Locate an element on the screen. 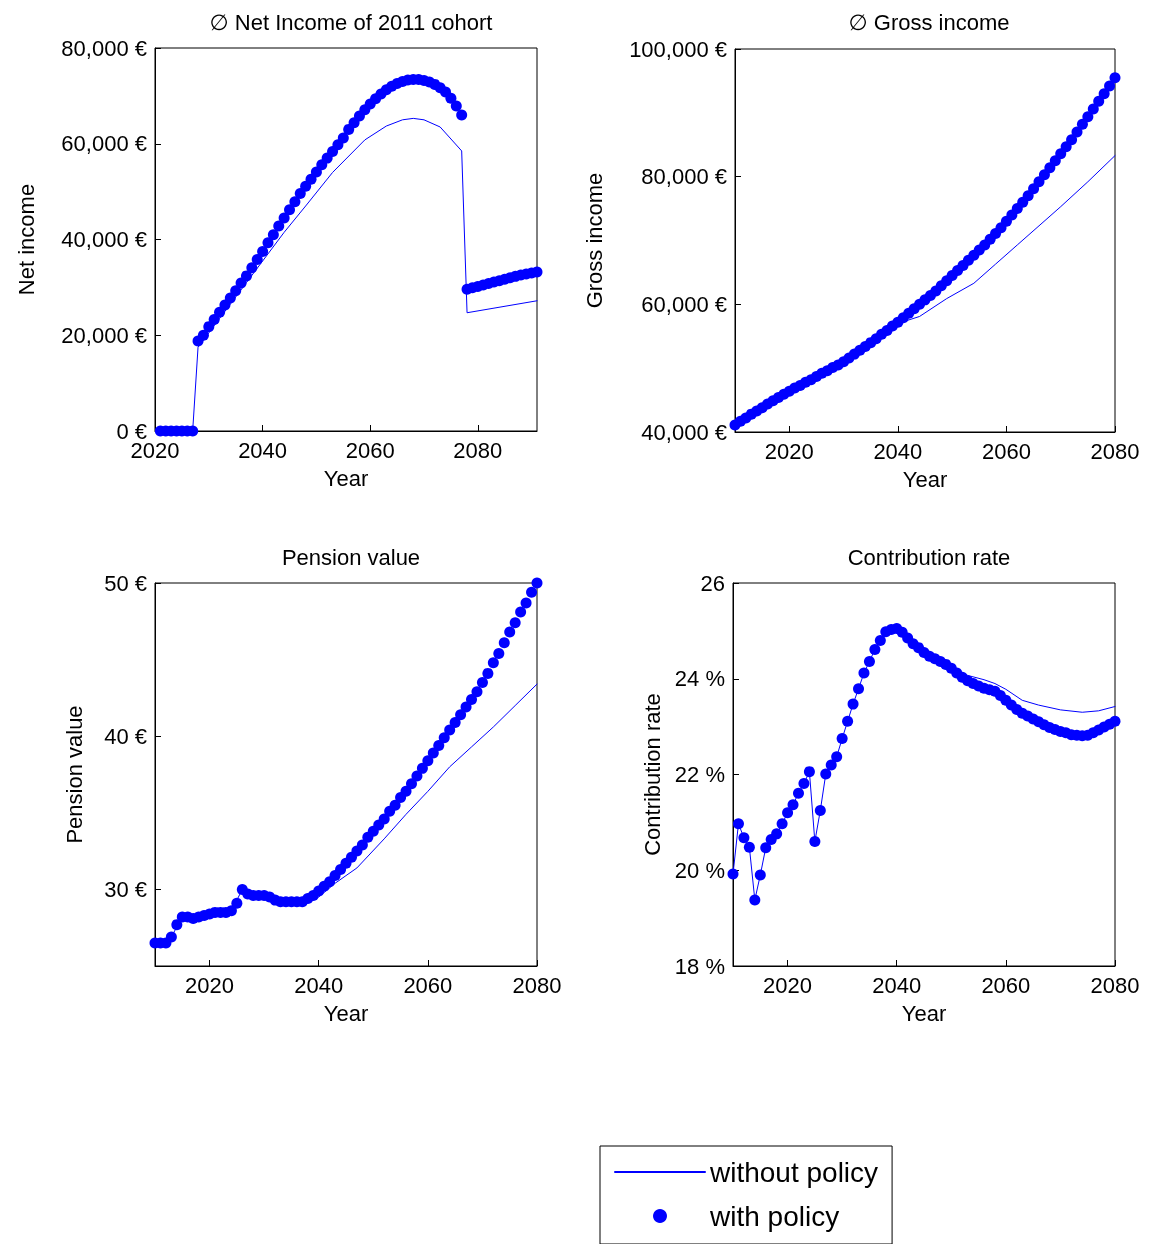  y-tick-label: 26 is located at coordinates (712, 583).